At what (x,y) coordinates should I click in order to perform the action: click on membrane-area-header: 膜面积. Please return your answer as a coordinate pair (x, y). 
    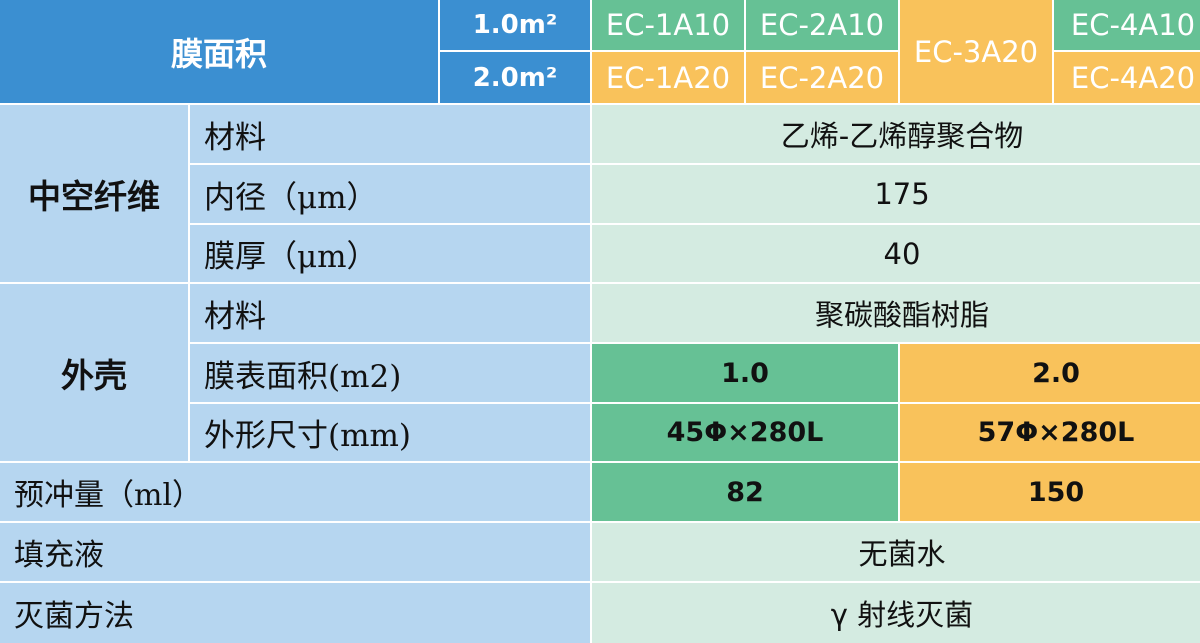
    Looking at the image, I should click on (219, 51).